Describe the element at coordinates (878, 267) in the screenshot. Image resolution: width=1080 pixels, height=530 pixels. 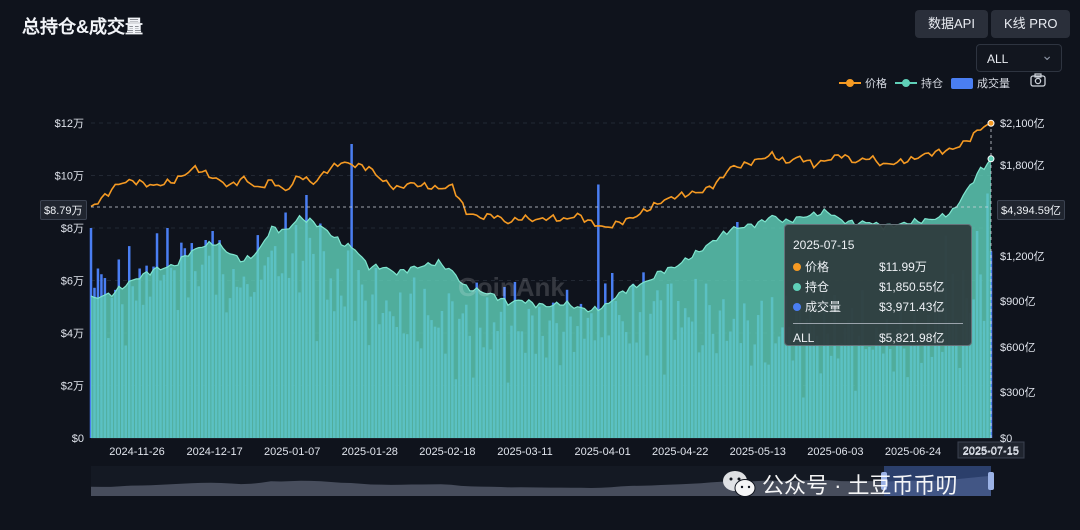
I see `tooltip-row-price: 价格 $11.99万` at that location.